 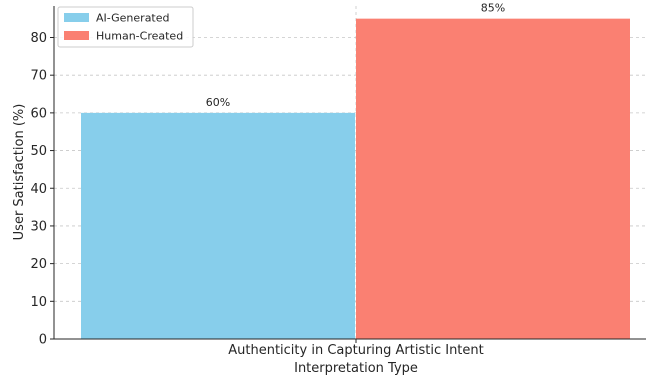 What do you see at coordinates (38, 189) in the screenshot?
I see `y-tick-label: 40` at bounding box center [38, 189].